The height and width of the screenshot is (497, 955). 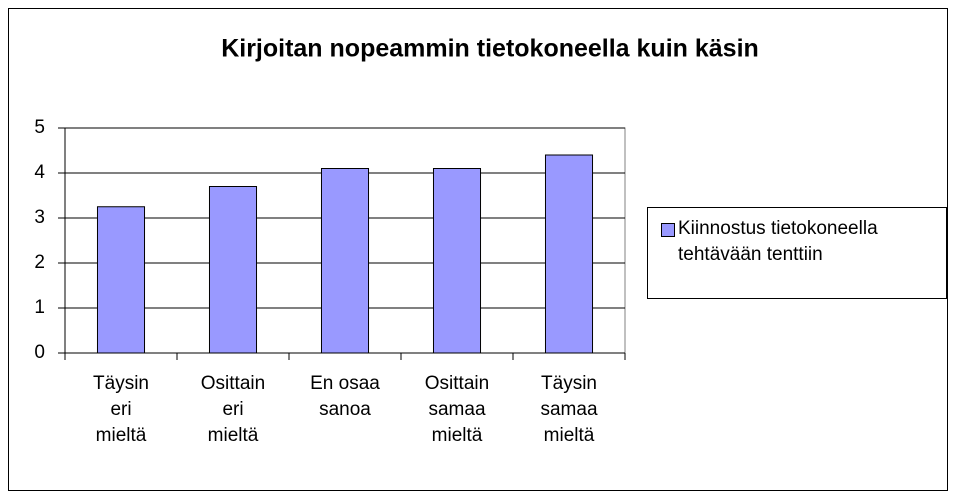 What do you see at coordinates (39, 352) in the screenshot?
I see `y-tick-label: 0` at bounding box center [39, 352].